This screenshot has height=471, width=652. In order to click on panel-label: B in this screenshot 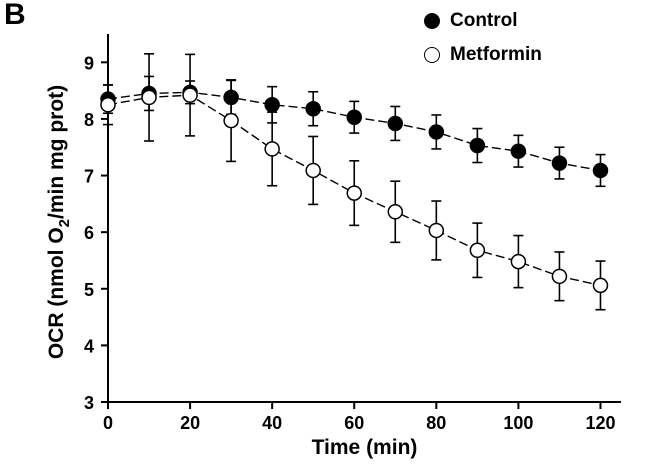, I will do `click(15, 15)`.